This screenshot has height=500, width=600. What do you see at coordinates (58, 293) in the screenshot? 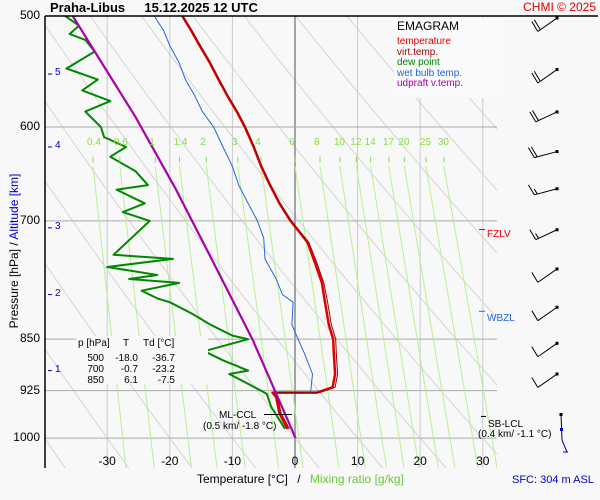
I see `altitude-tick-label: 2` at bounding box center [58, 293].